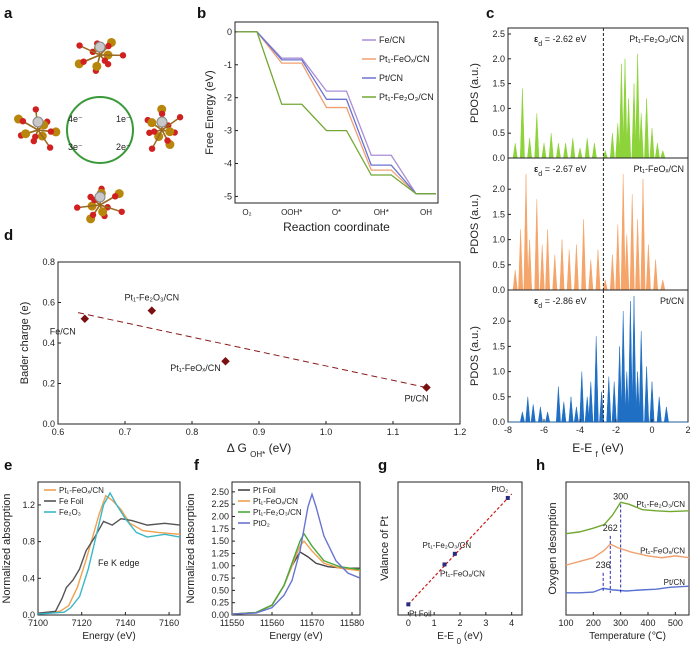 The width and height of the screenshot is (699, 656). I want to click on panel-d-xtick-label: 1.0, so click(326, 432).